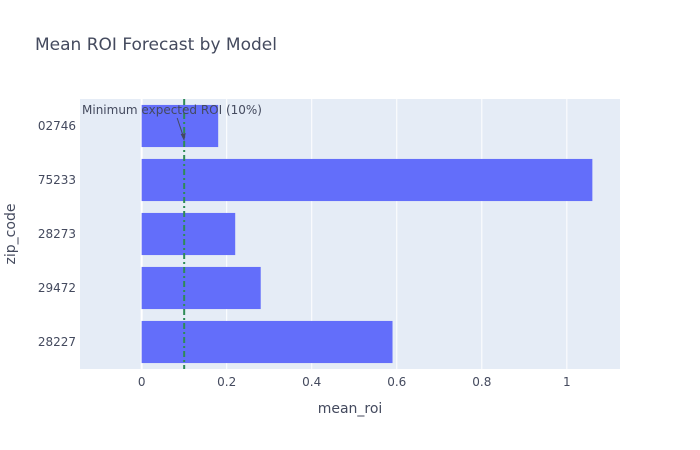  What do you see at coordinates (226, 382) in the screenshot?
I see `x-tick-label: 0.2` at bounding box center [226, 382].